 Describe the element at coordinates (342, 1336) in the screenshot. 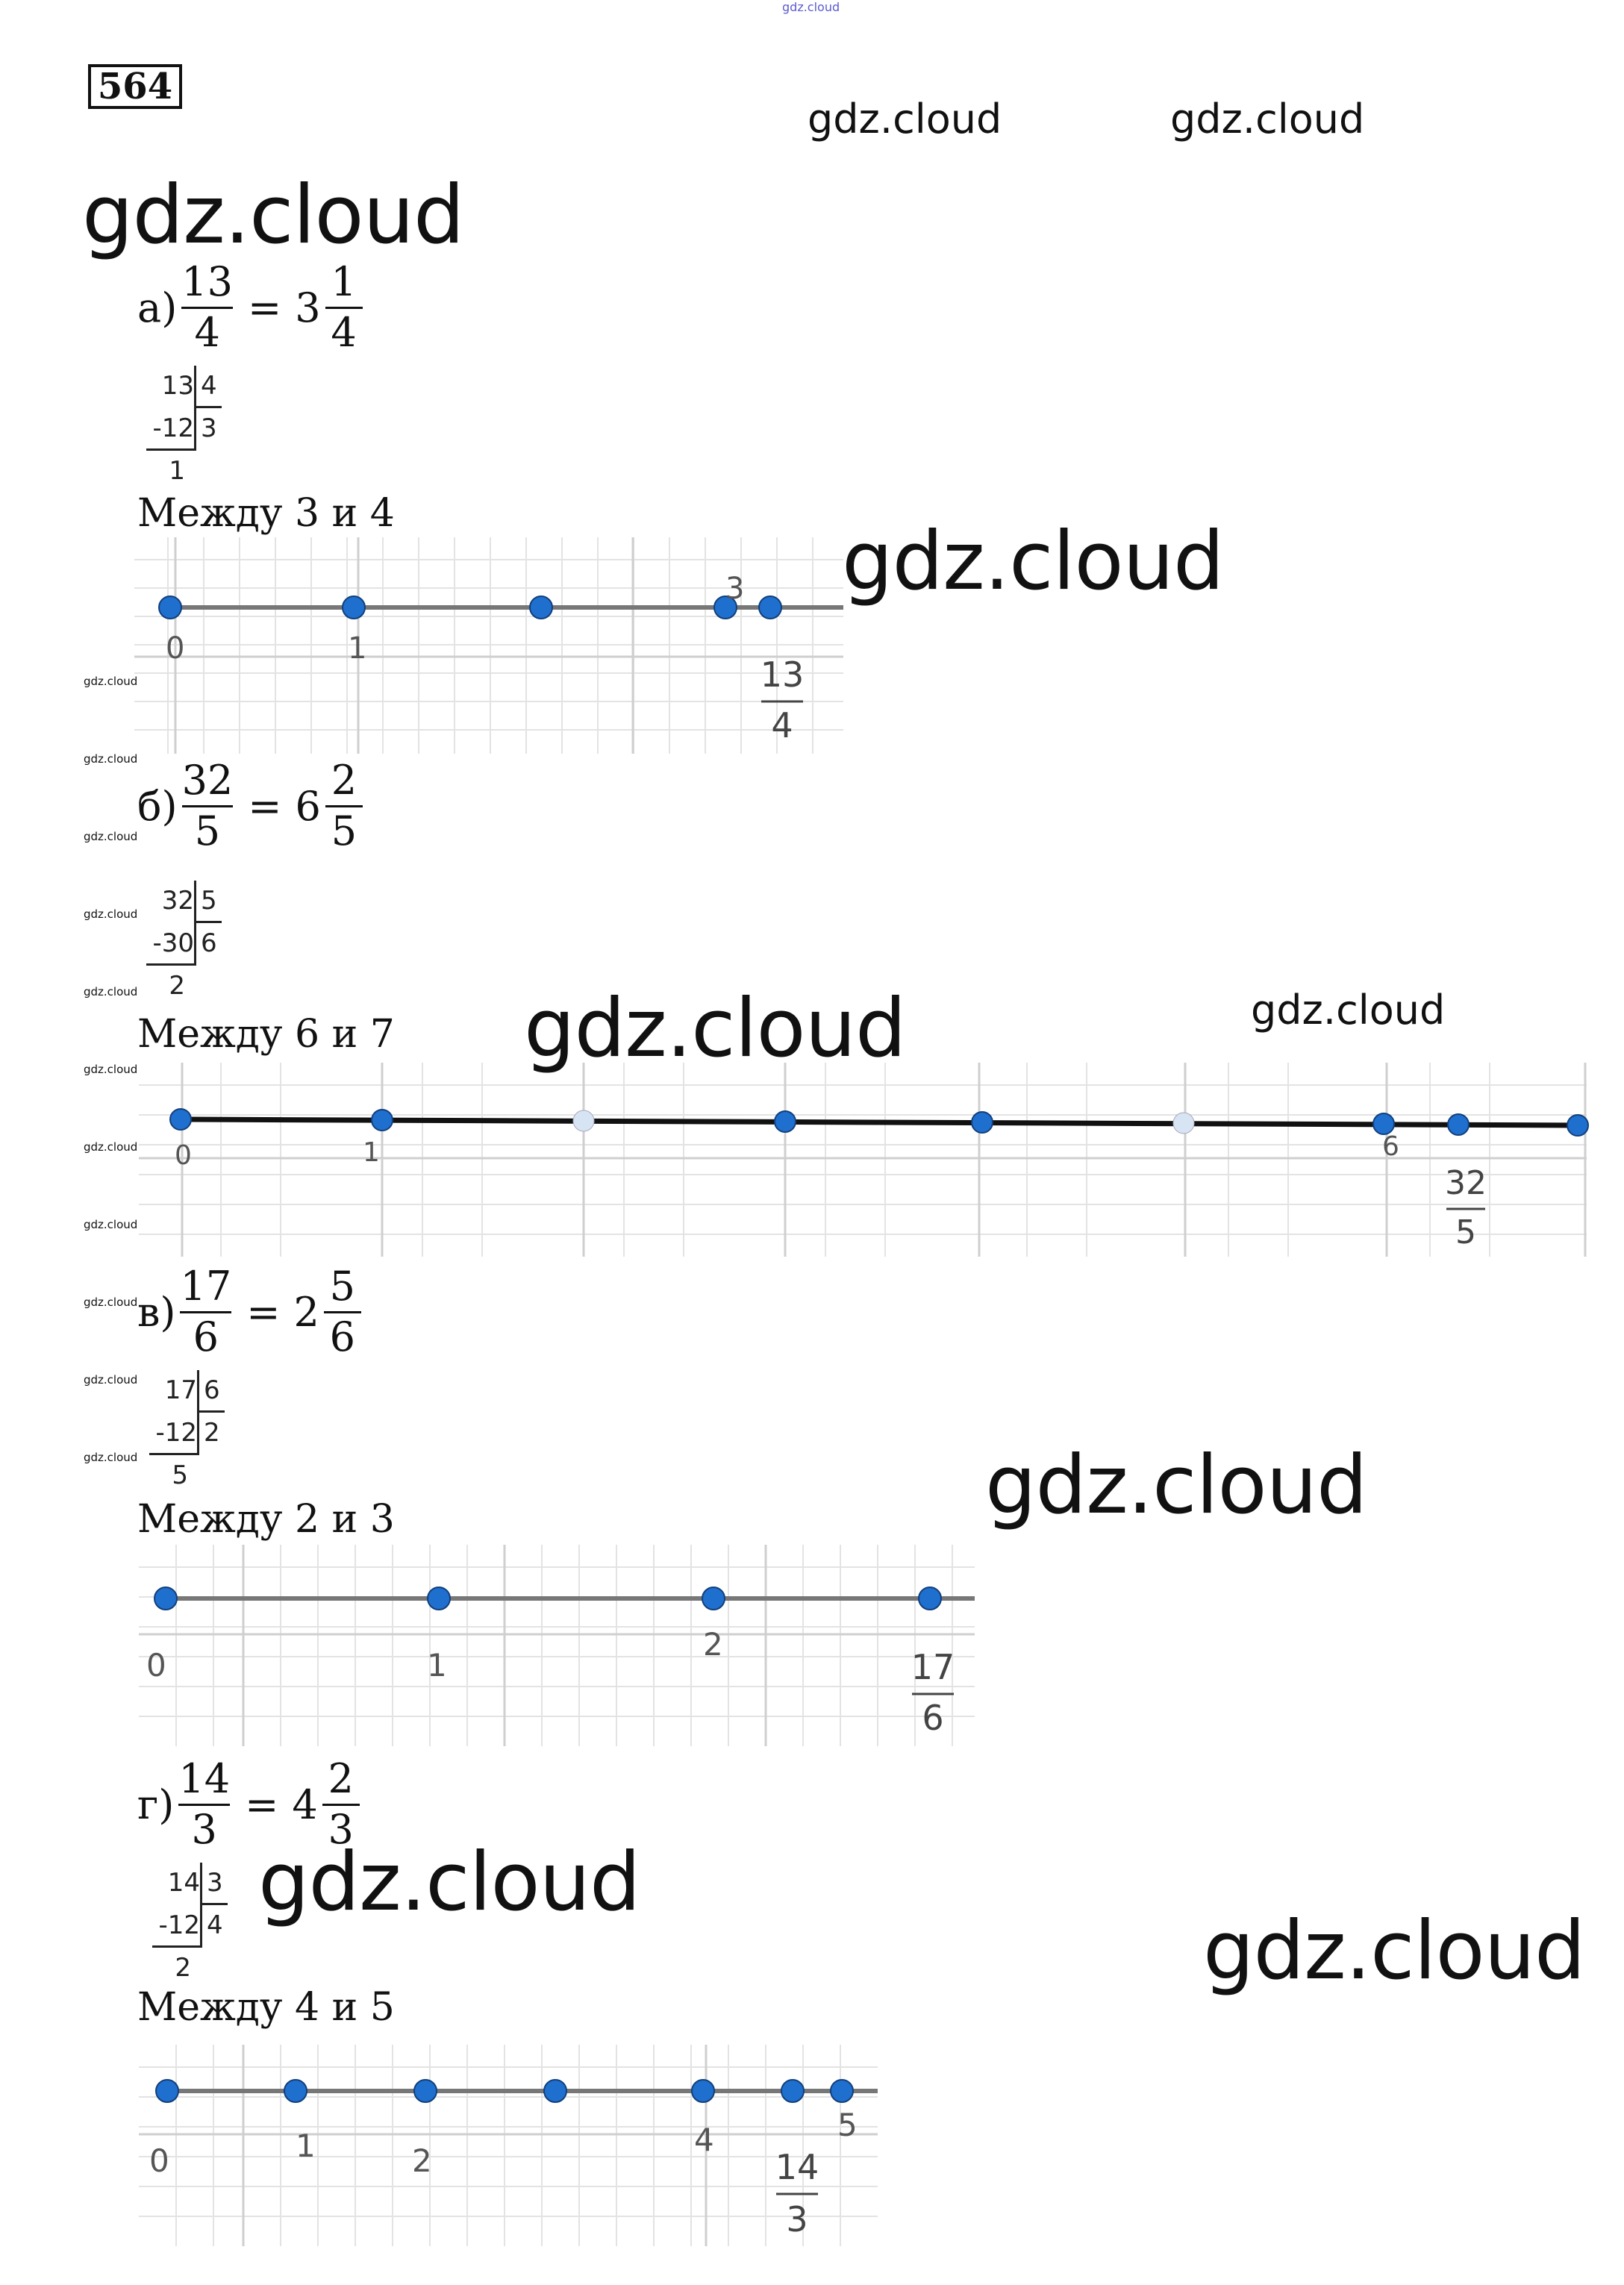

I see `denominator: 6` at that location.